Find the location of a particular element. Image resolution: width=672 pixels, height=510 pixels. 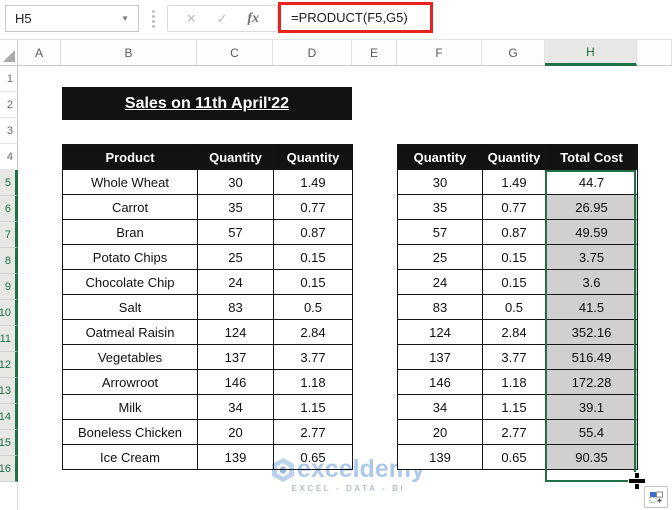

select-all-button is located at coordinates (9, 53).